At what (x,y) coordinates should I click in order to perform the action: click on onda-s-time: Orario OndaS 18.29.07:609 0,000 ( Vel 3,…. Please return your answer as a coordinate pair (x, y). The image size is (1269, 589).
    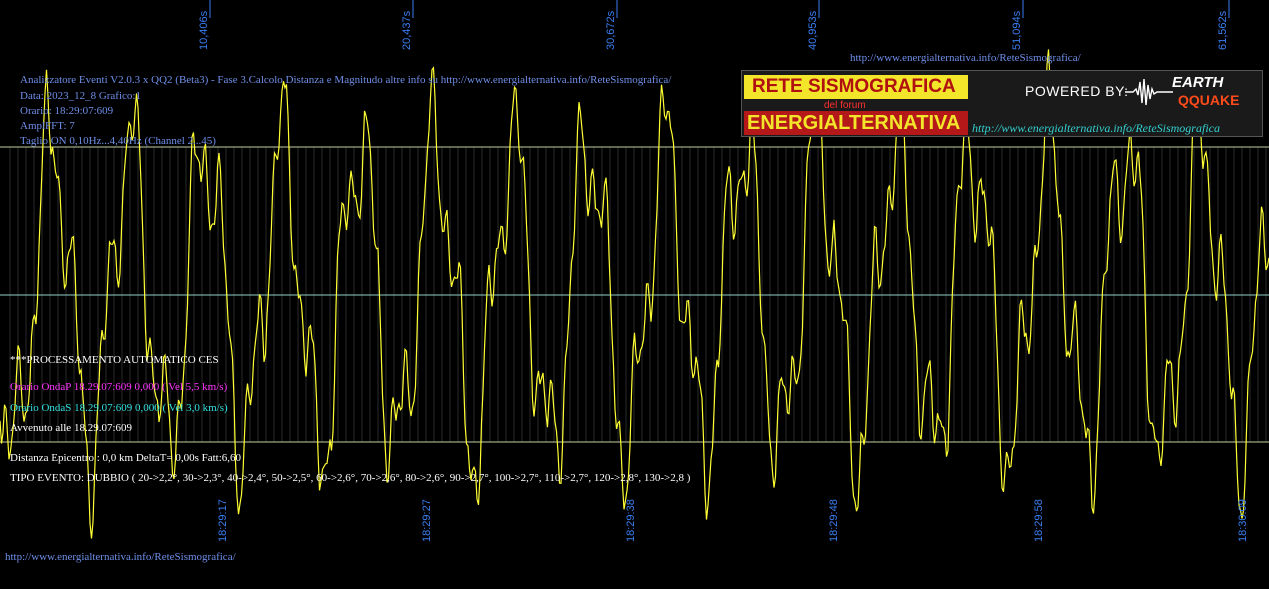
    Looking at the image, I should click on (119, 408).